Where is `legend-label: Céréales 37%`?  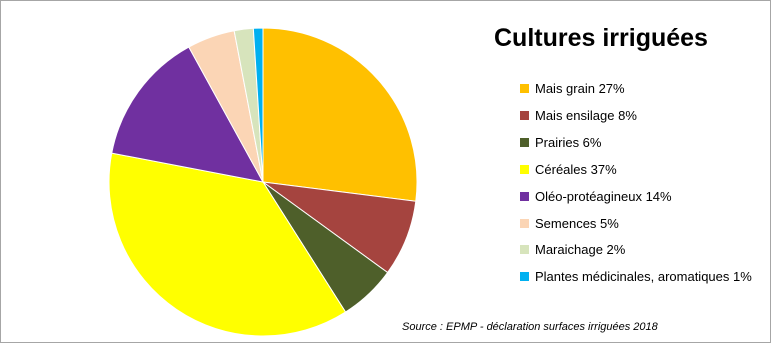 legend-label: Céréales 37% is located at coordinates (576, 169).